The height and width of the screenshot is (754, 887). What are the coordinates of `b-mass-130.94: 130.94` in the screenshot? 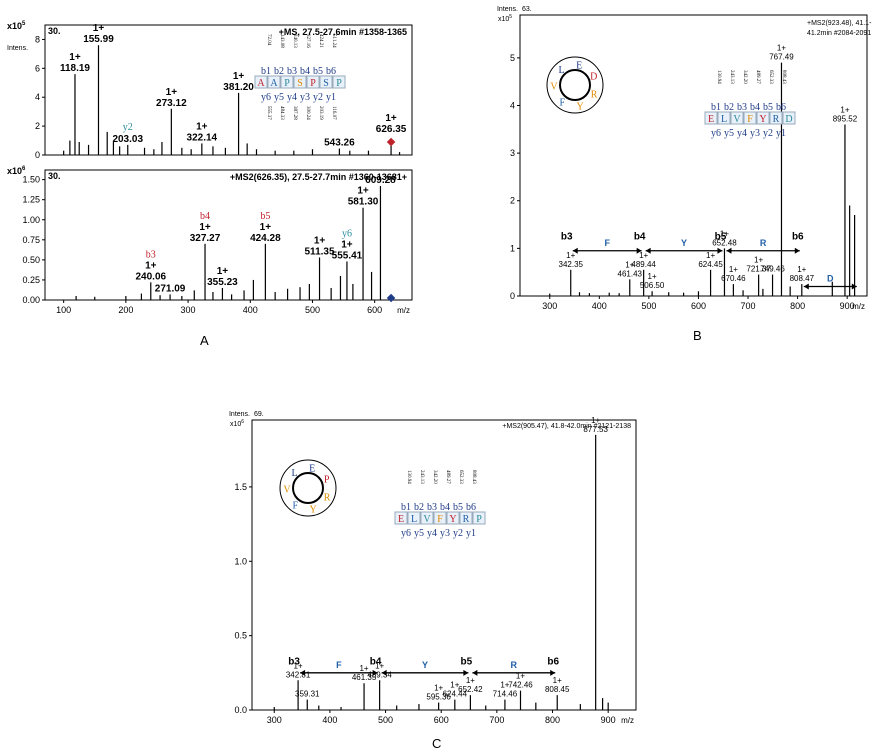 It's located at (718, 77).